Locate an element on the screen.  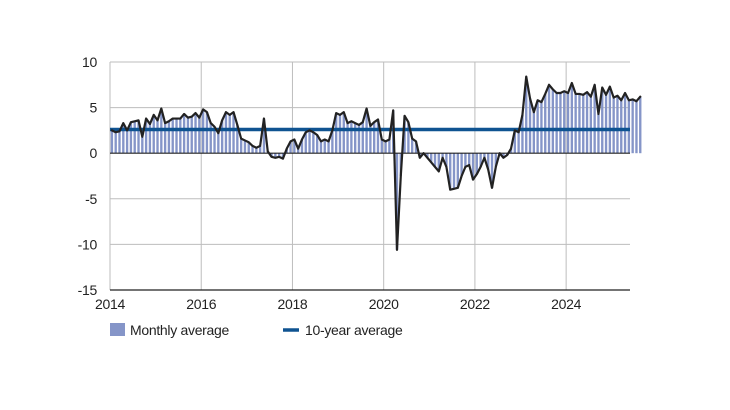
y-tick-label: -5 is located at coordinates (91, 199).